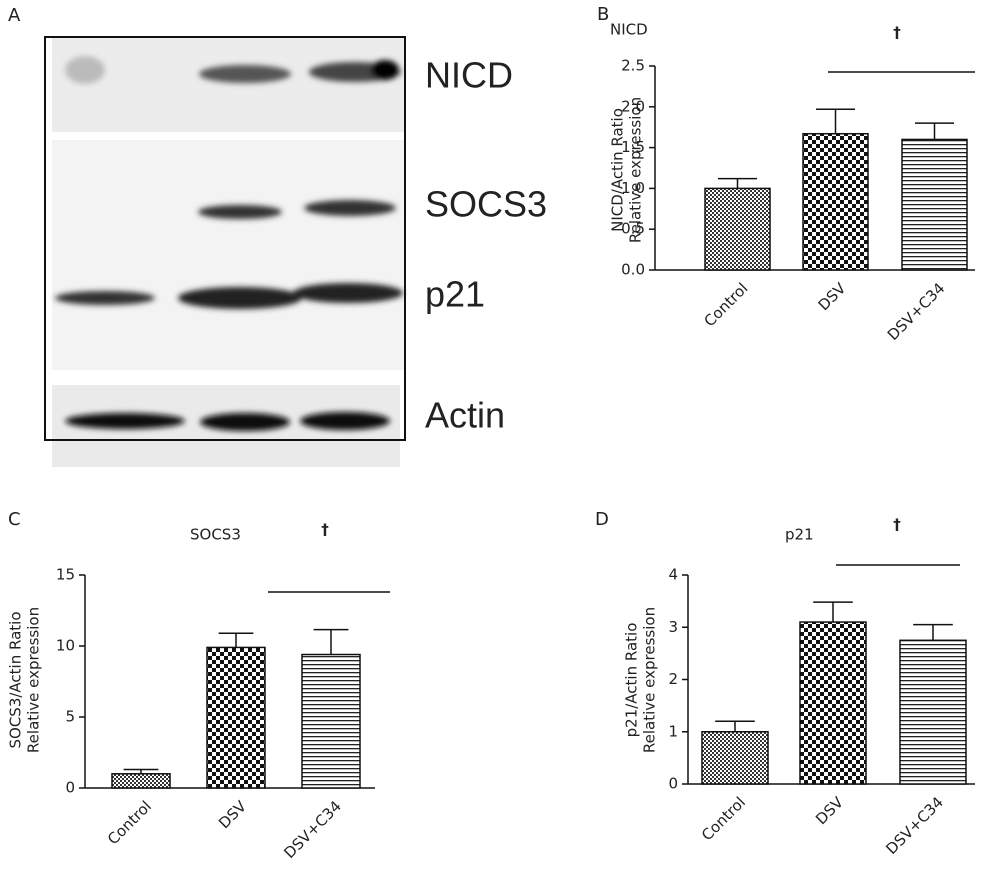 Image resolution: width=987 pixels, height=878 pixels. Describe the element at coordinates (65, 575) in the screenshot. I see `y-tick-label: 15` at that location.